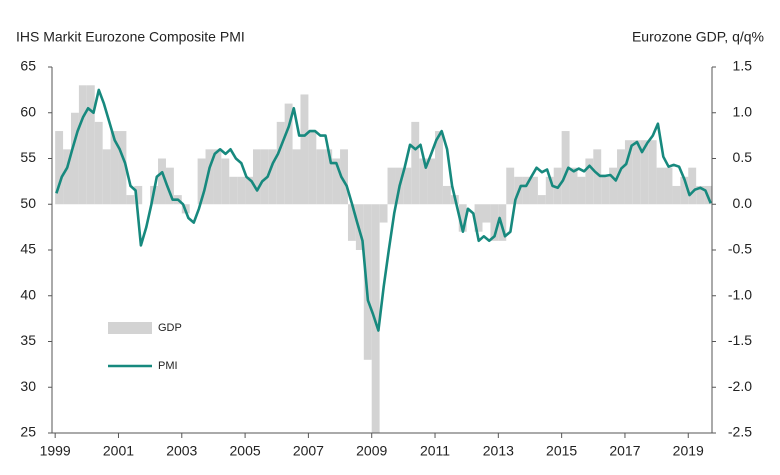  What do you see at coordinates (740, 386) in the screenshot?
I see `y2-tick-label: -2.0` at bounding box center [740, 386].